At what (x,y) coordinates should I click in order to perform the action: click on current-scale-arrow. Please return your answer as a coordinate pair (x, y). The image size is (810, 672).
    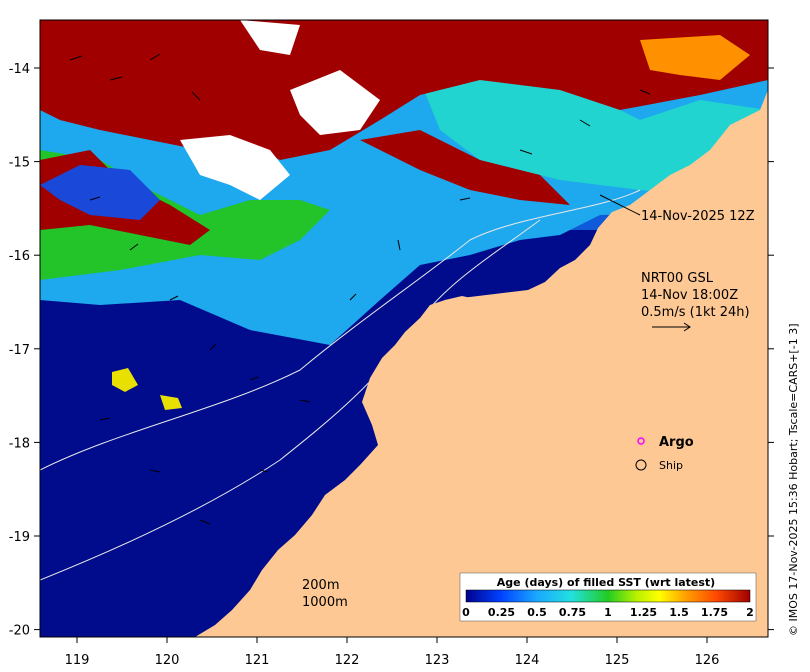
    Looking at the image, I should click on (671, 327).